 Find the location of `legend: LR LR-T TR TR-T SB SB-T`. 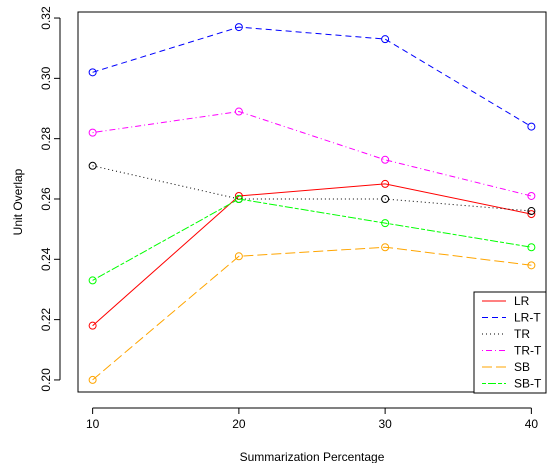

legend: LR LR-T TR TR-T SB SB-T is located at coordinates (510, 342).